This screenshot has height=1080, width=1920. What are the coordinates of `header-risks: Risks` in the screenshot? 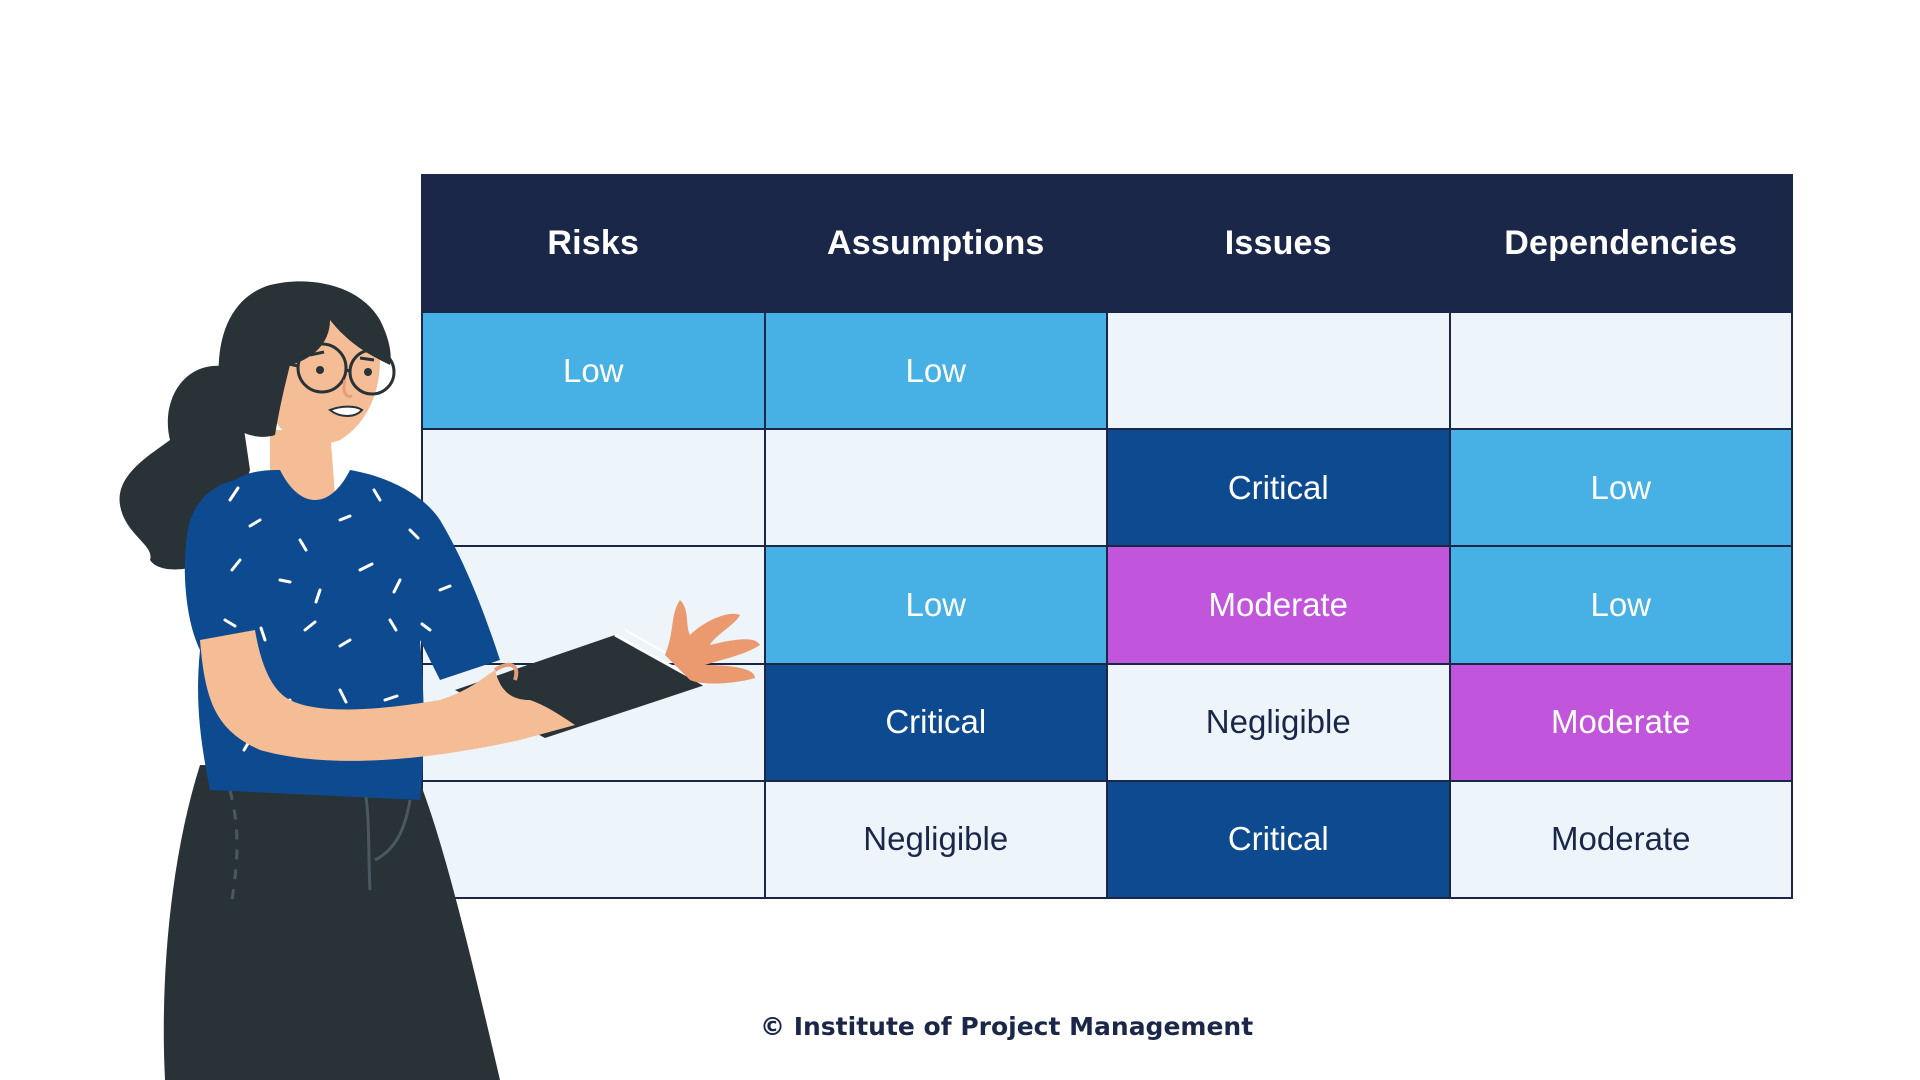 It's located at (593, 243).